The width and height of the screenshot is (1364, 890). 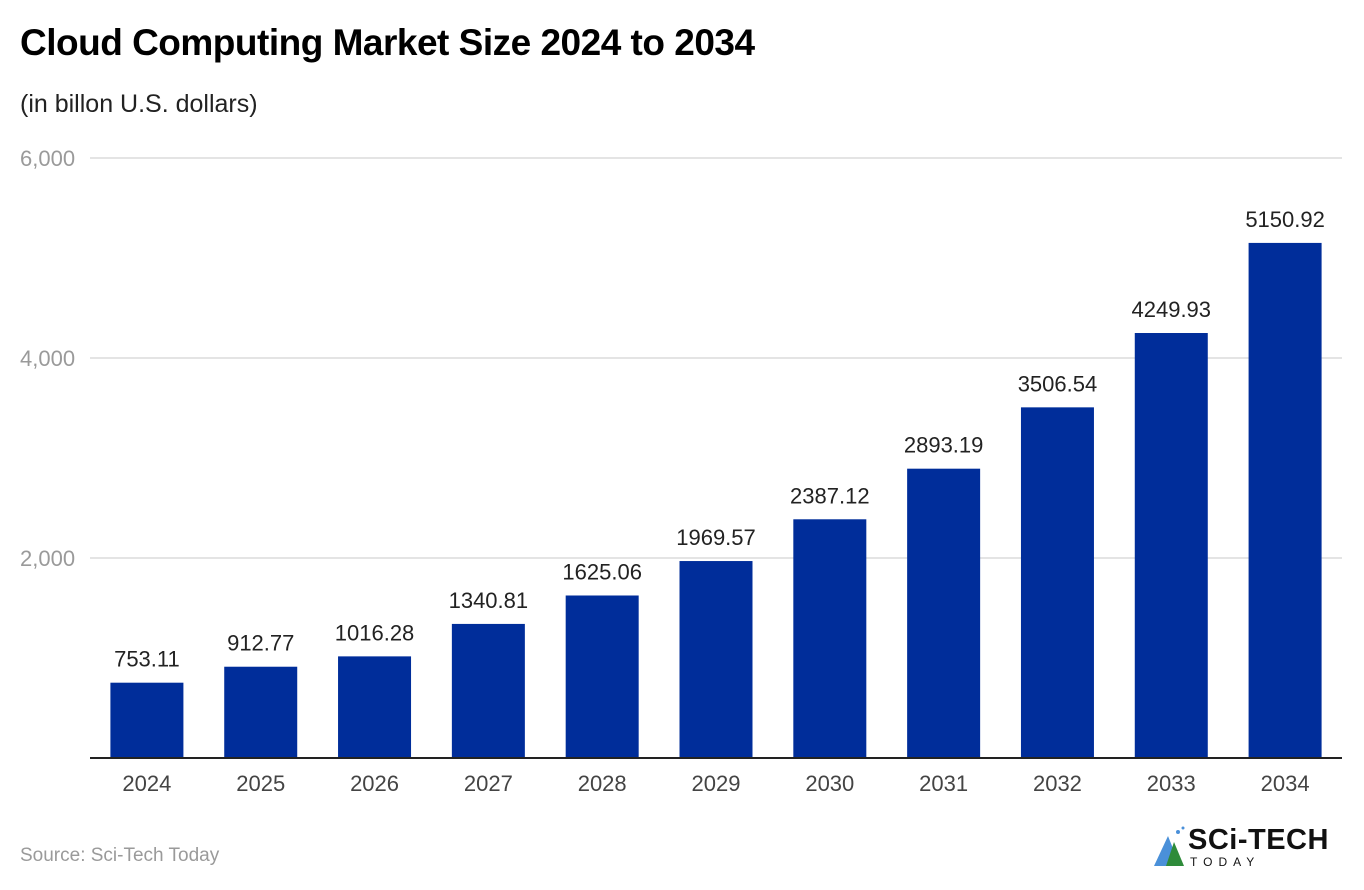 I want to click on data-label: 1016.28, so click(x=375, y=632).